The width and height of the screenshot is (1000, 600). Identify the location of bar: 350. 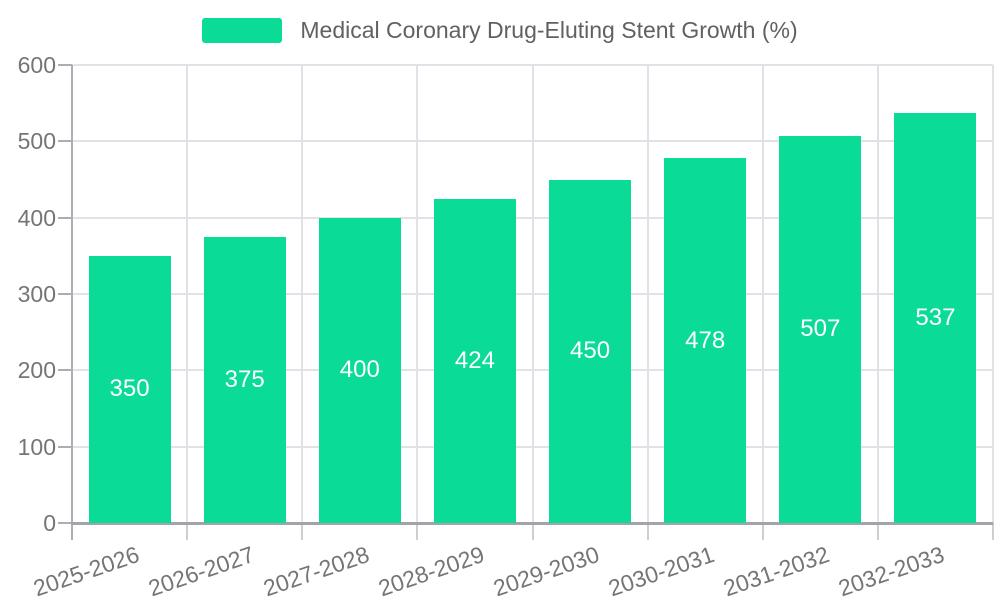
(129, 389).